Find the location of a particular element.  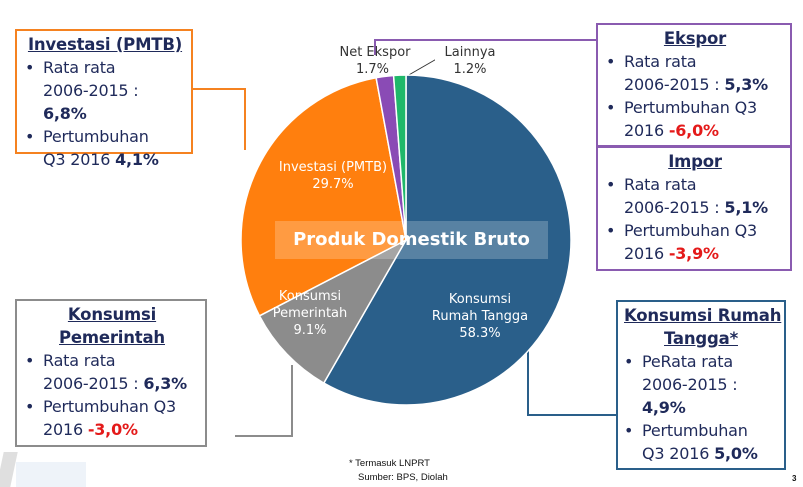

slice-value: 29.7% is located at coordinates (333, 184).